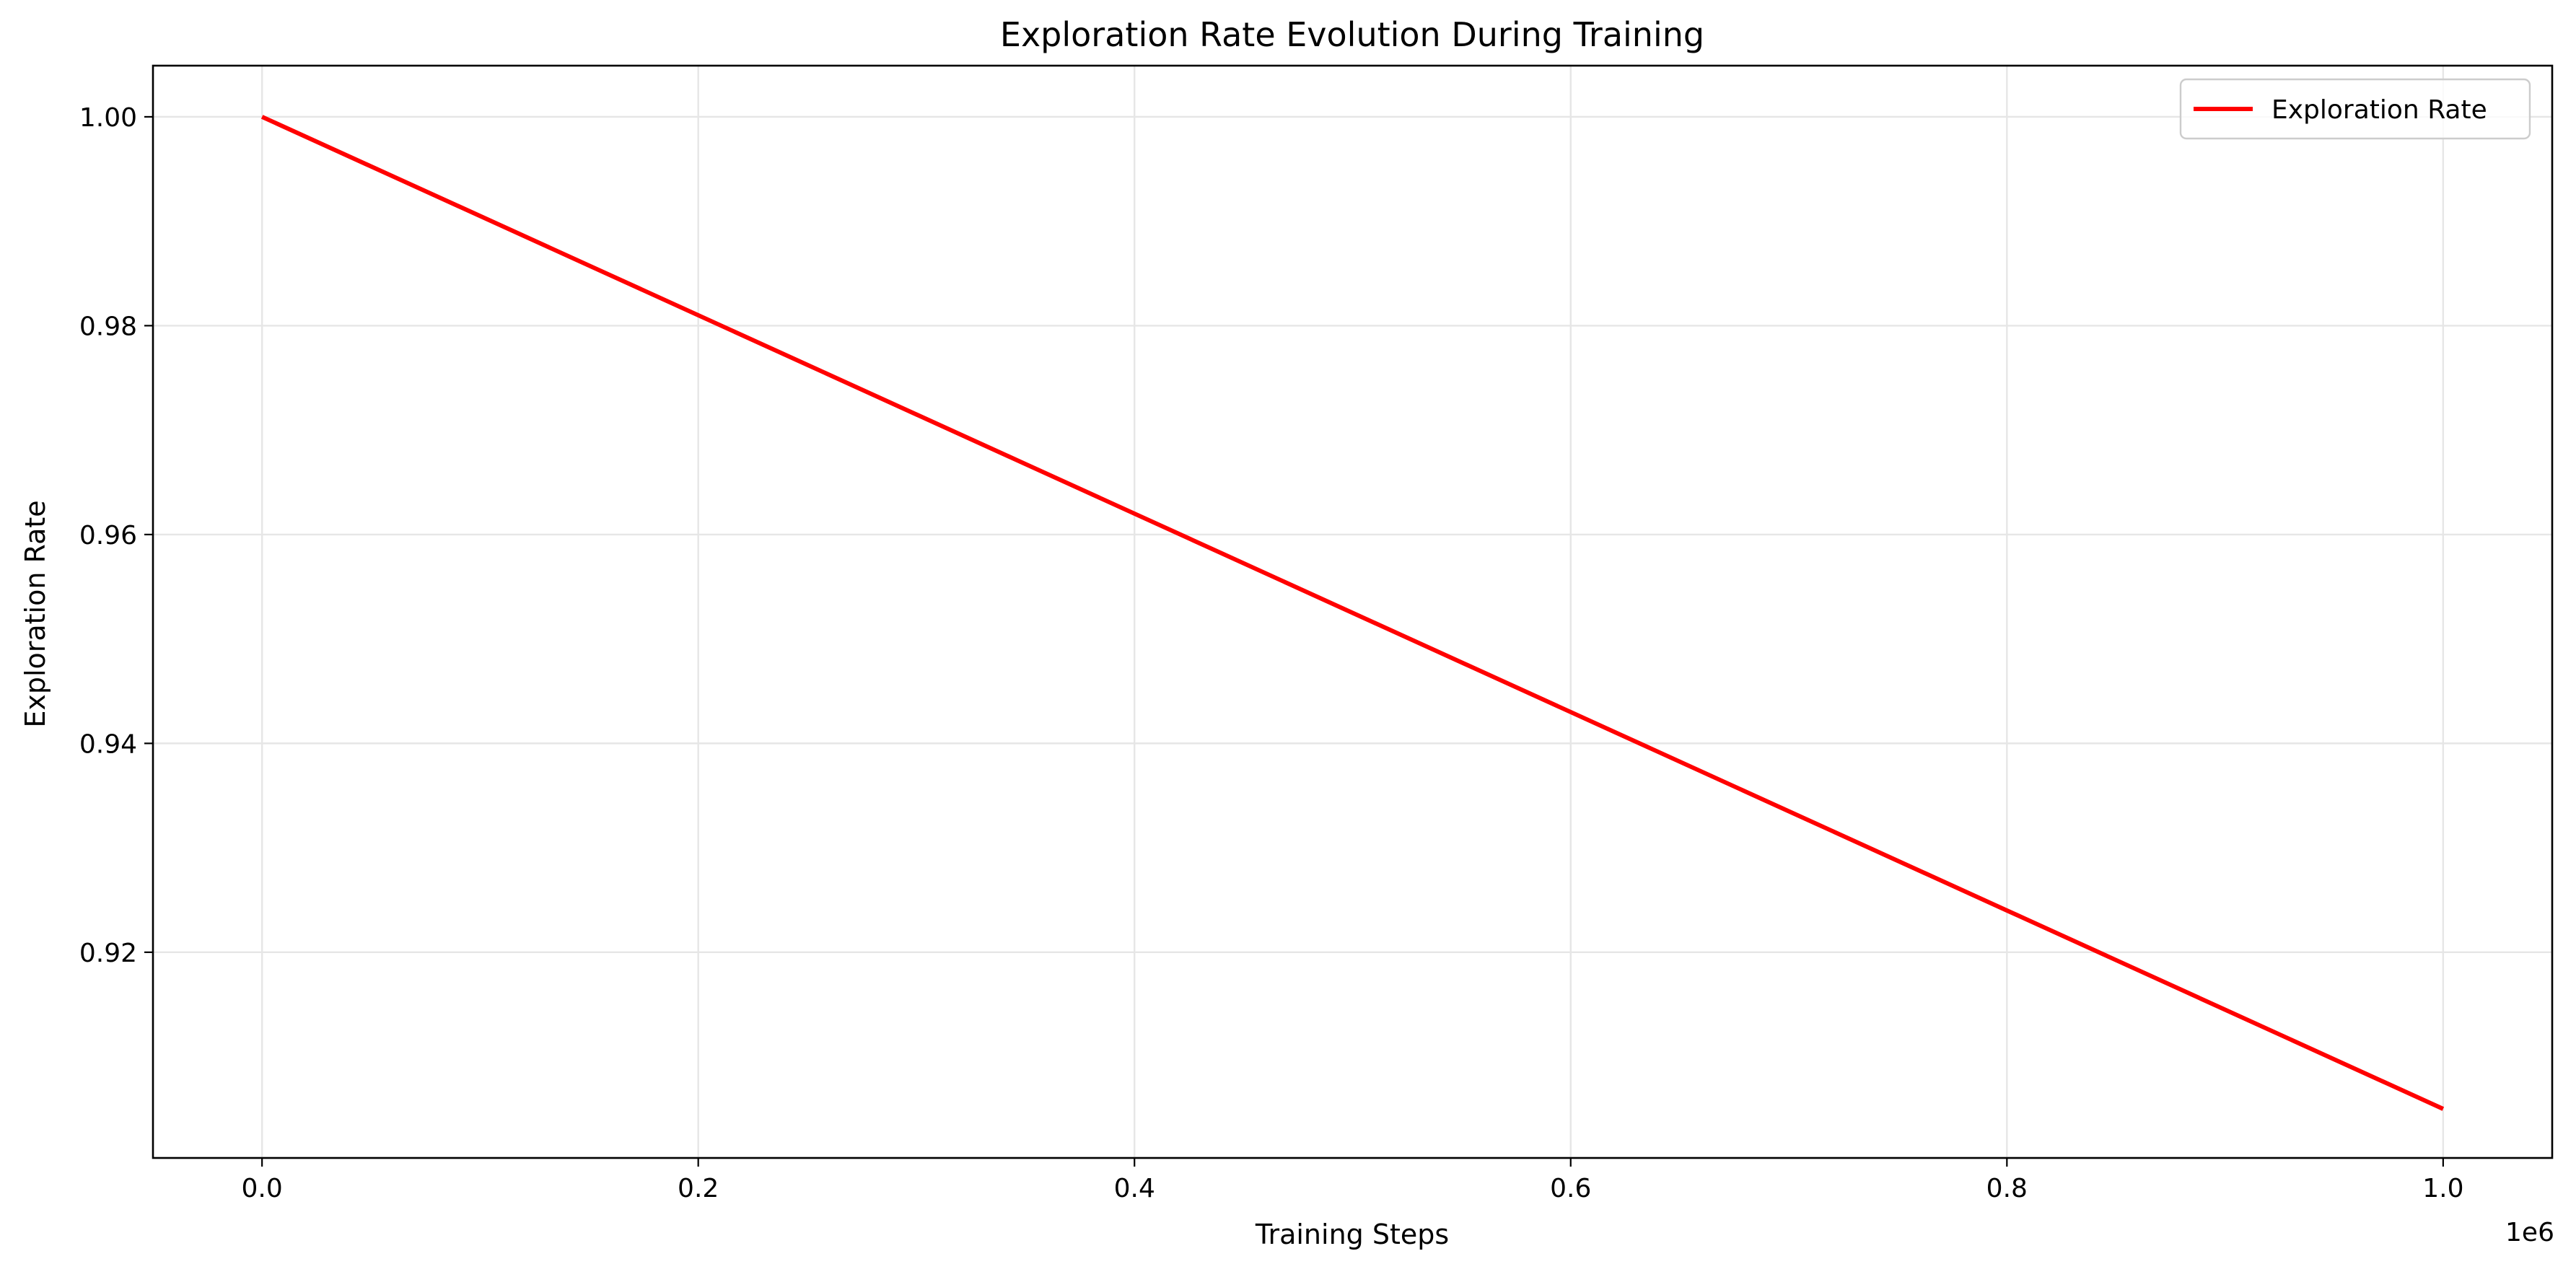 Image resolution: width=2576 pixels, height=1277 pixels. I want to click on x-tick-label: 1.0, so click(2442, 1189).